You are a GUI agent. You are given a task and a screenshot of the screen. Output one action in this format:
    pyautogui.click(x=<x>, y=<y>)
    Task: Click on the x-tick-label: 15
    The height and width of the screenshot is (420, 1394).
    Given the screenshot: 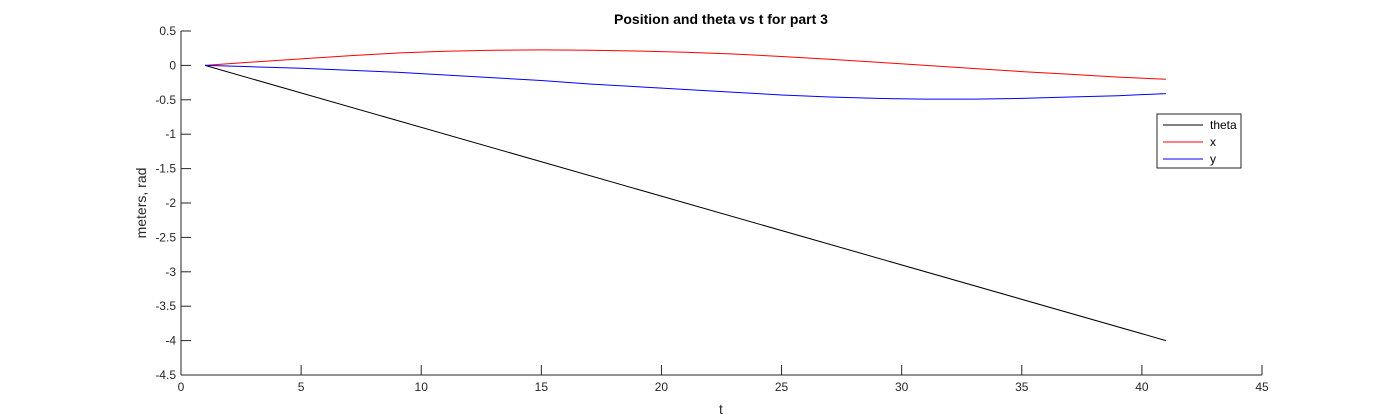 What is the action you would take?
    pyautogui.click(x=542, y=387)
    